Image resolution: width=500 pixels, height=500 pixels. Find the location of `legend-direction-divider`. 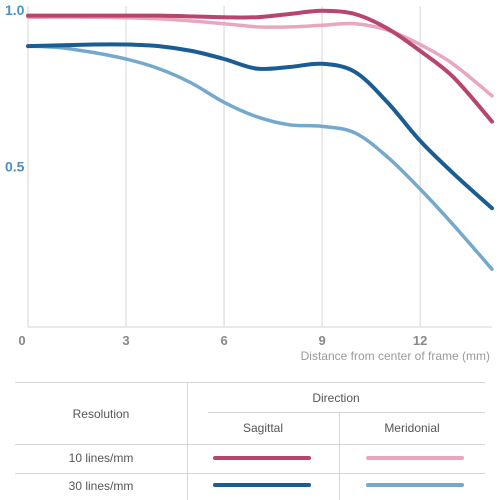

legend-direction-divider is located at coordinates (339, 456).